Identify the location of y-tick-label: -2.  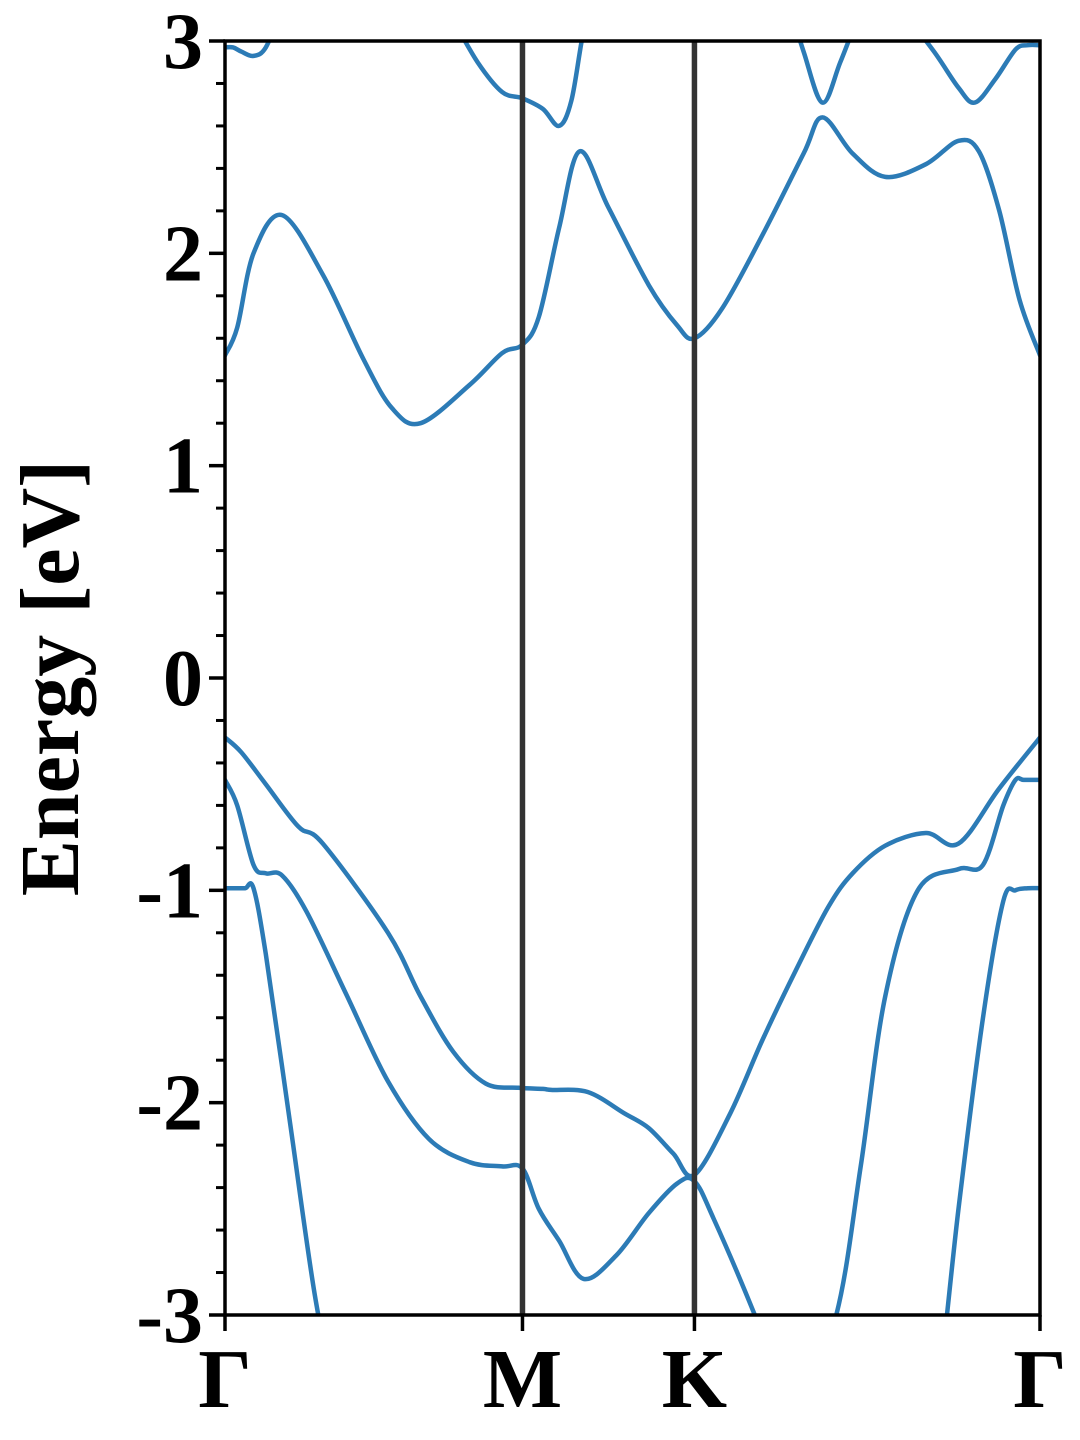
(169, 1104).